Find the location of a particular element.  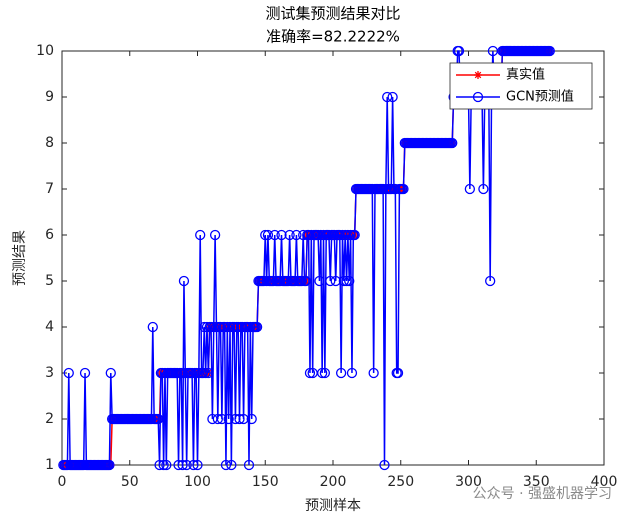

legend: 真实值 GCN预测值 is located at coordinates (521, 86).